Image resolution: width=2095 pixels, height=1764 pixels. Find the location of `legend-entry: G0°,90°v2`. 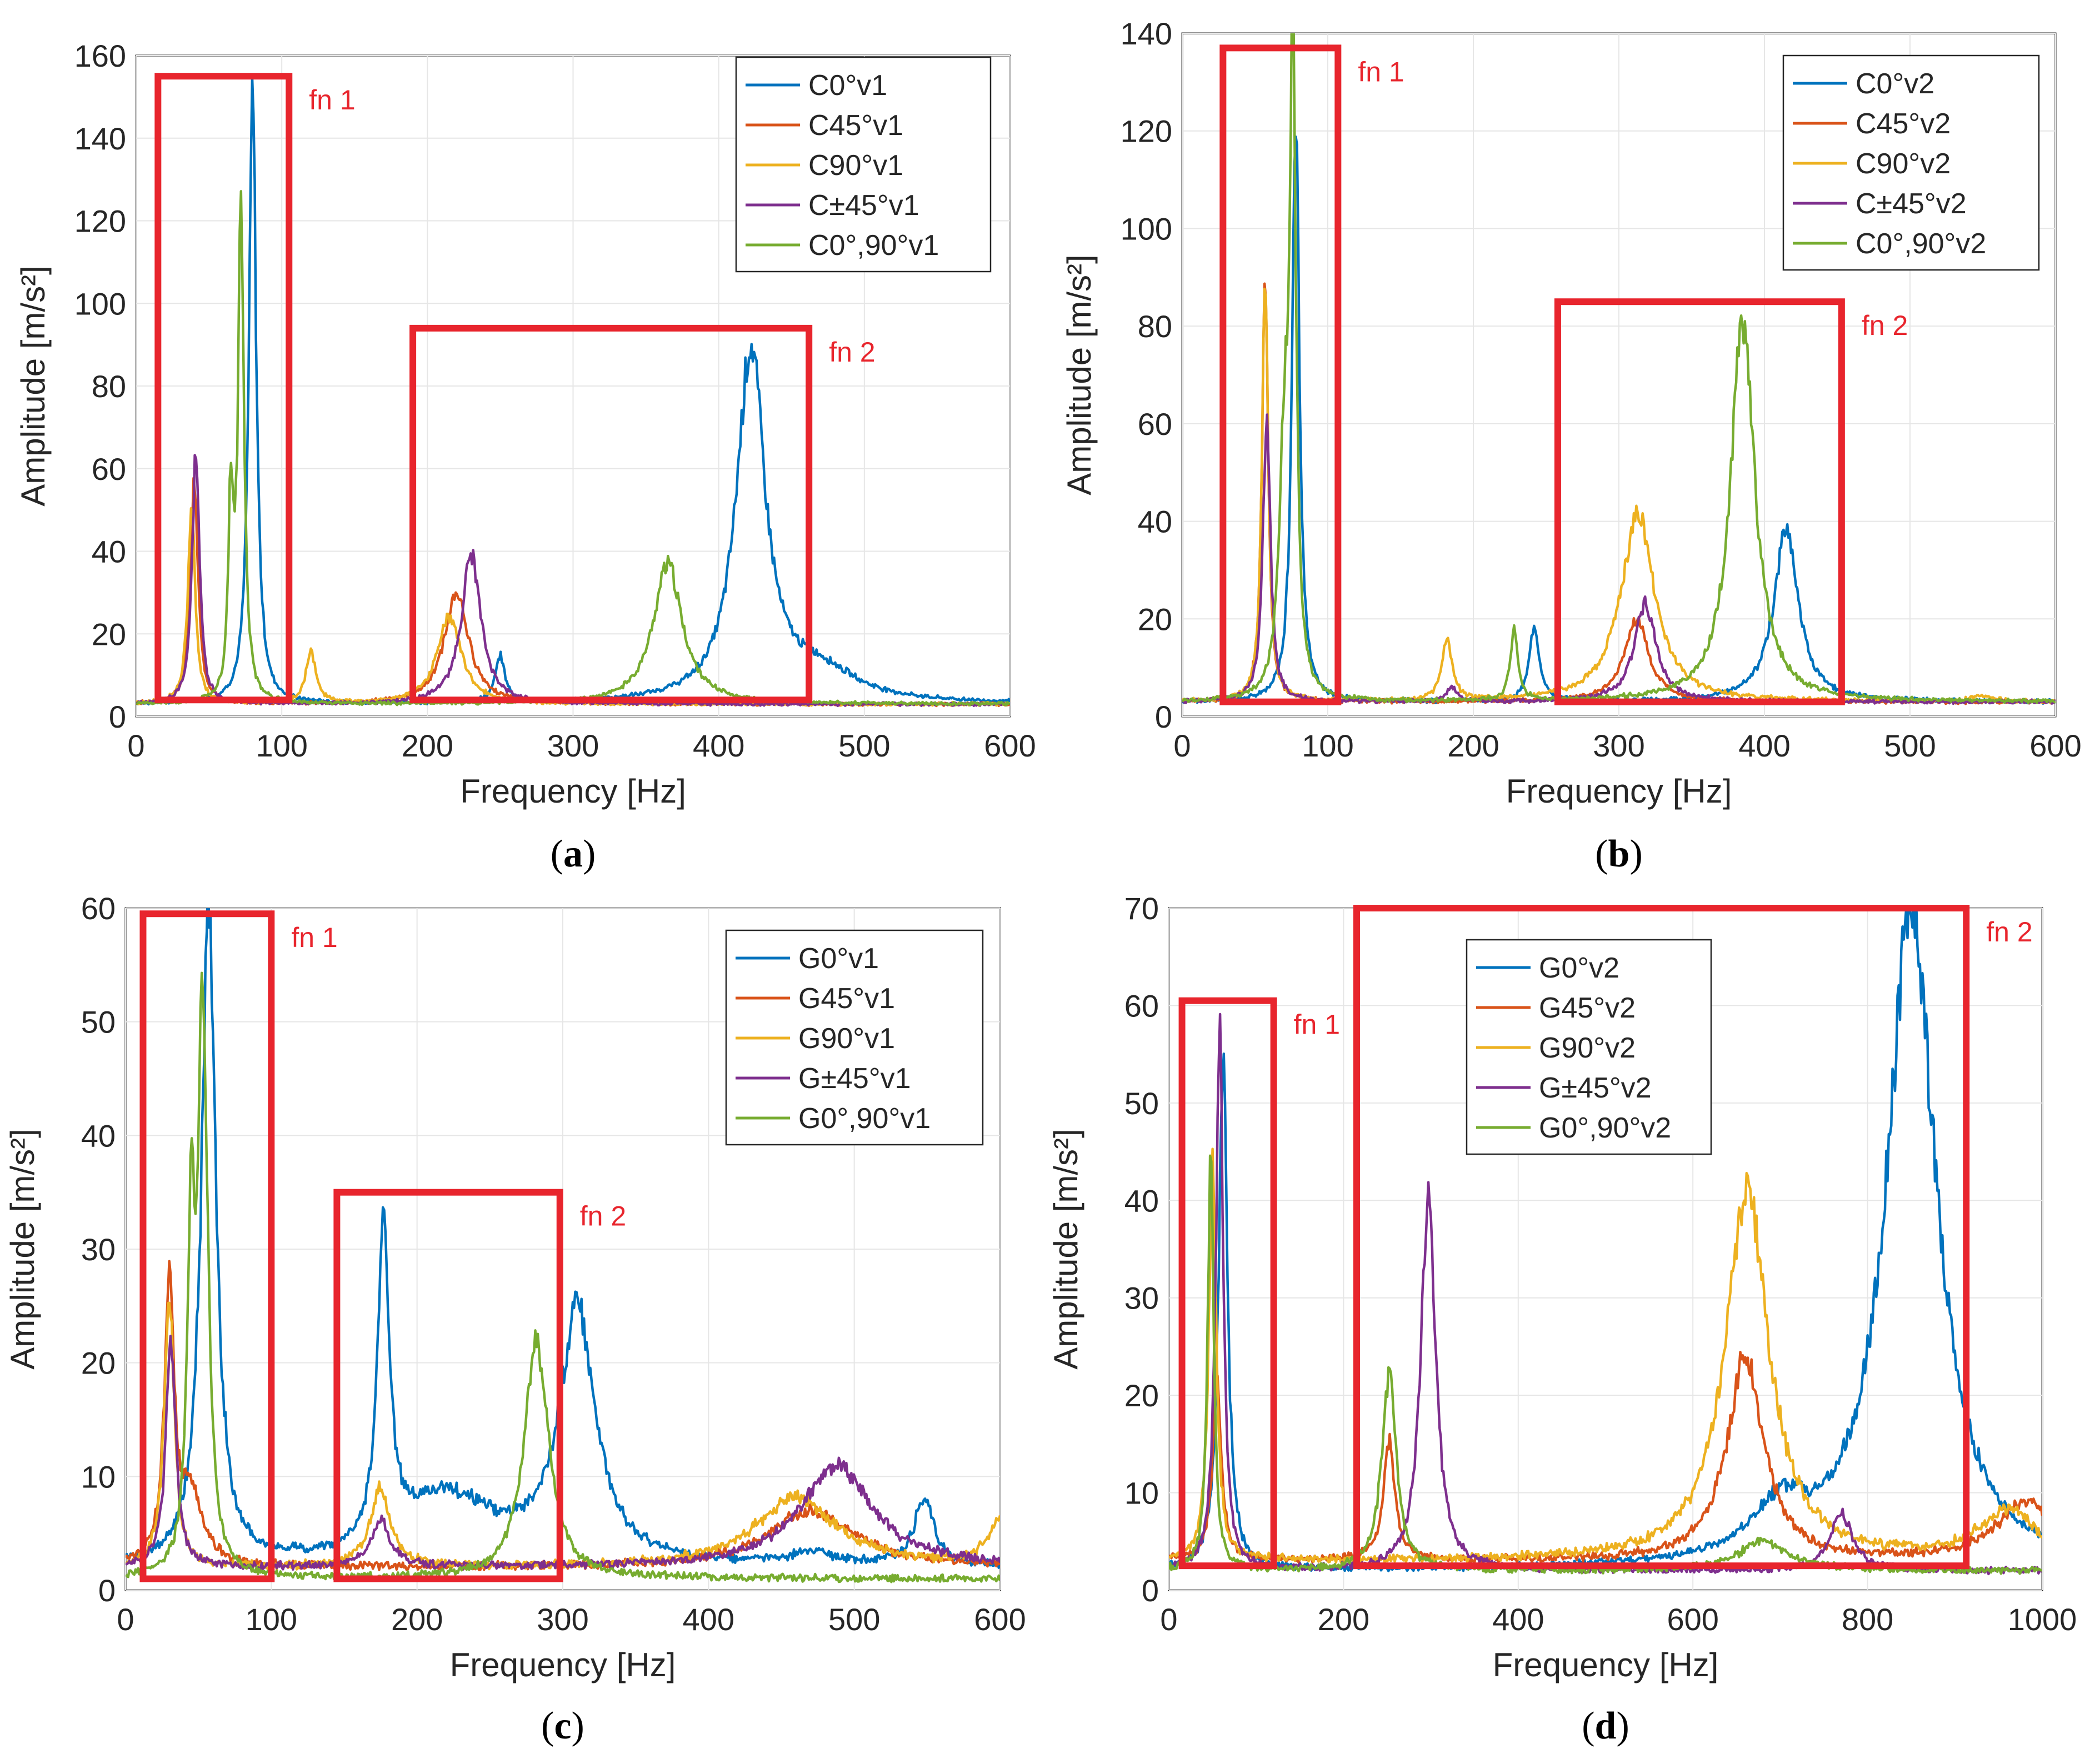

legend-entry: G0°,90°v2 is located at coordinates (1605, 1128).